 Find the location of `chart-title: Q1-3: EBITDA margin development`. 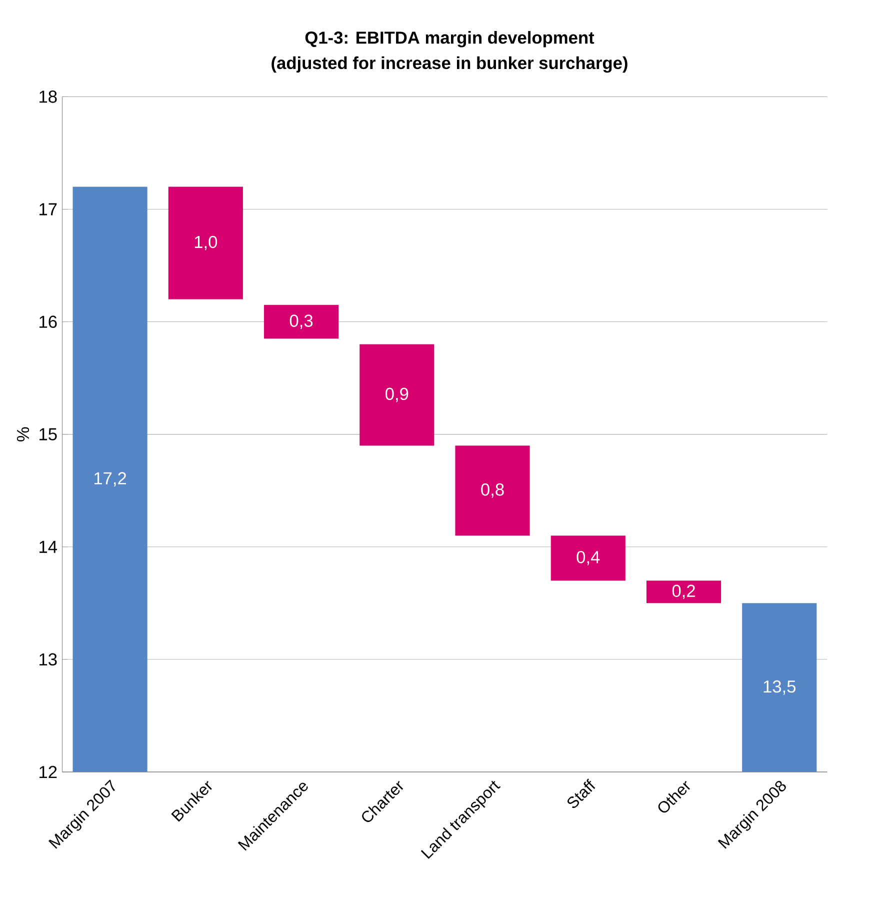

chart-title: Q1-3: EBITDA margin development is located at coordinates (449, 39).